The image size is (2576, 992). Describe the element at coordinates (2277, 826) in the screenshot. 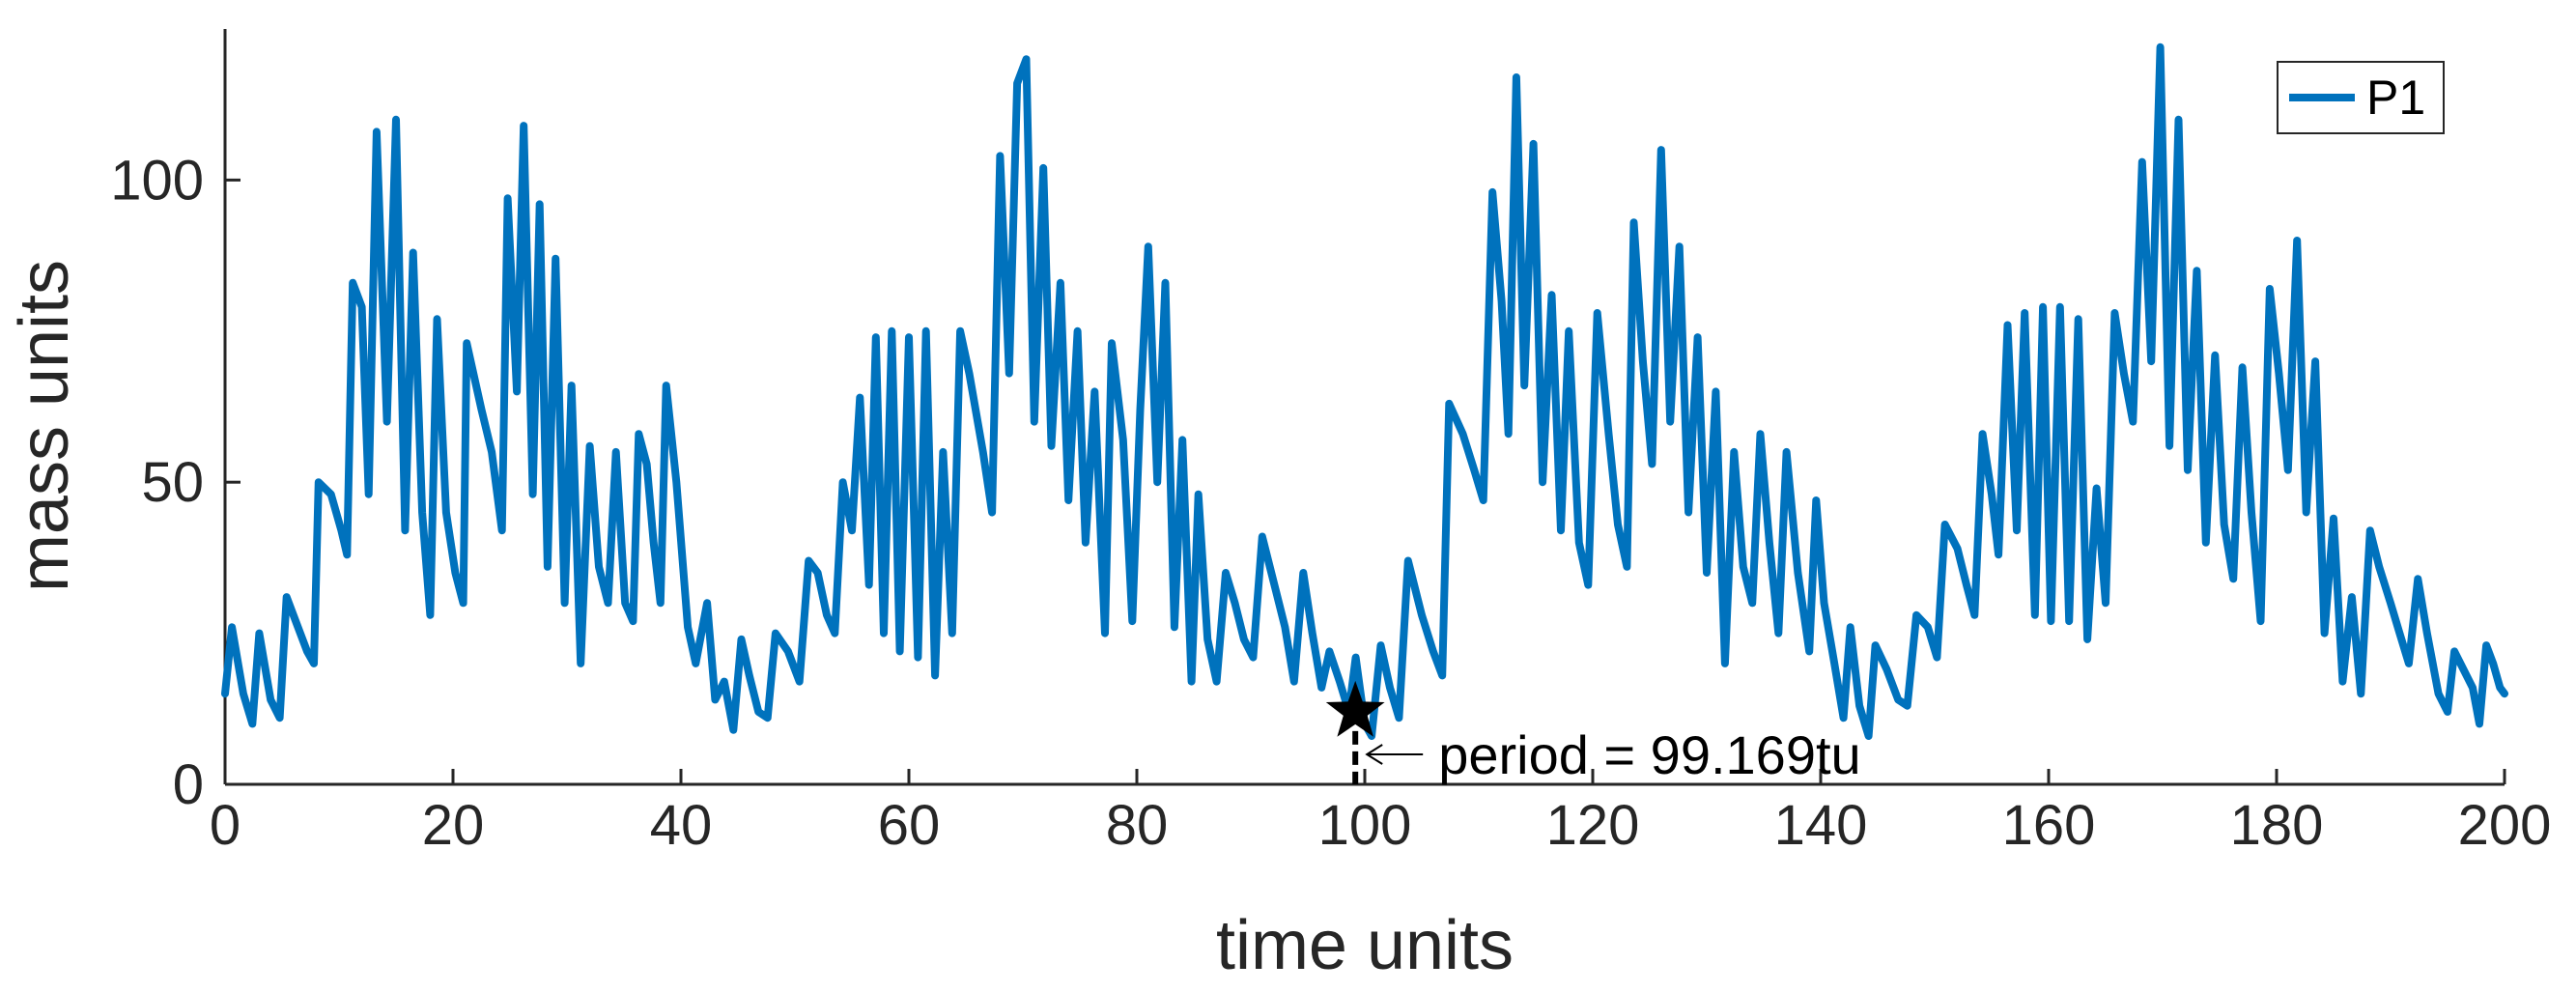

I see `x-tick-label: 180` at that location.